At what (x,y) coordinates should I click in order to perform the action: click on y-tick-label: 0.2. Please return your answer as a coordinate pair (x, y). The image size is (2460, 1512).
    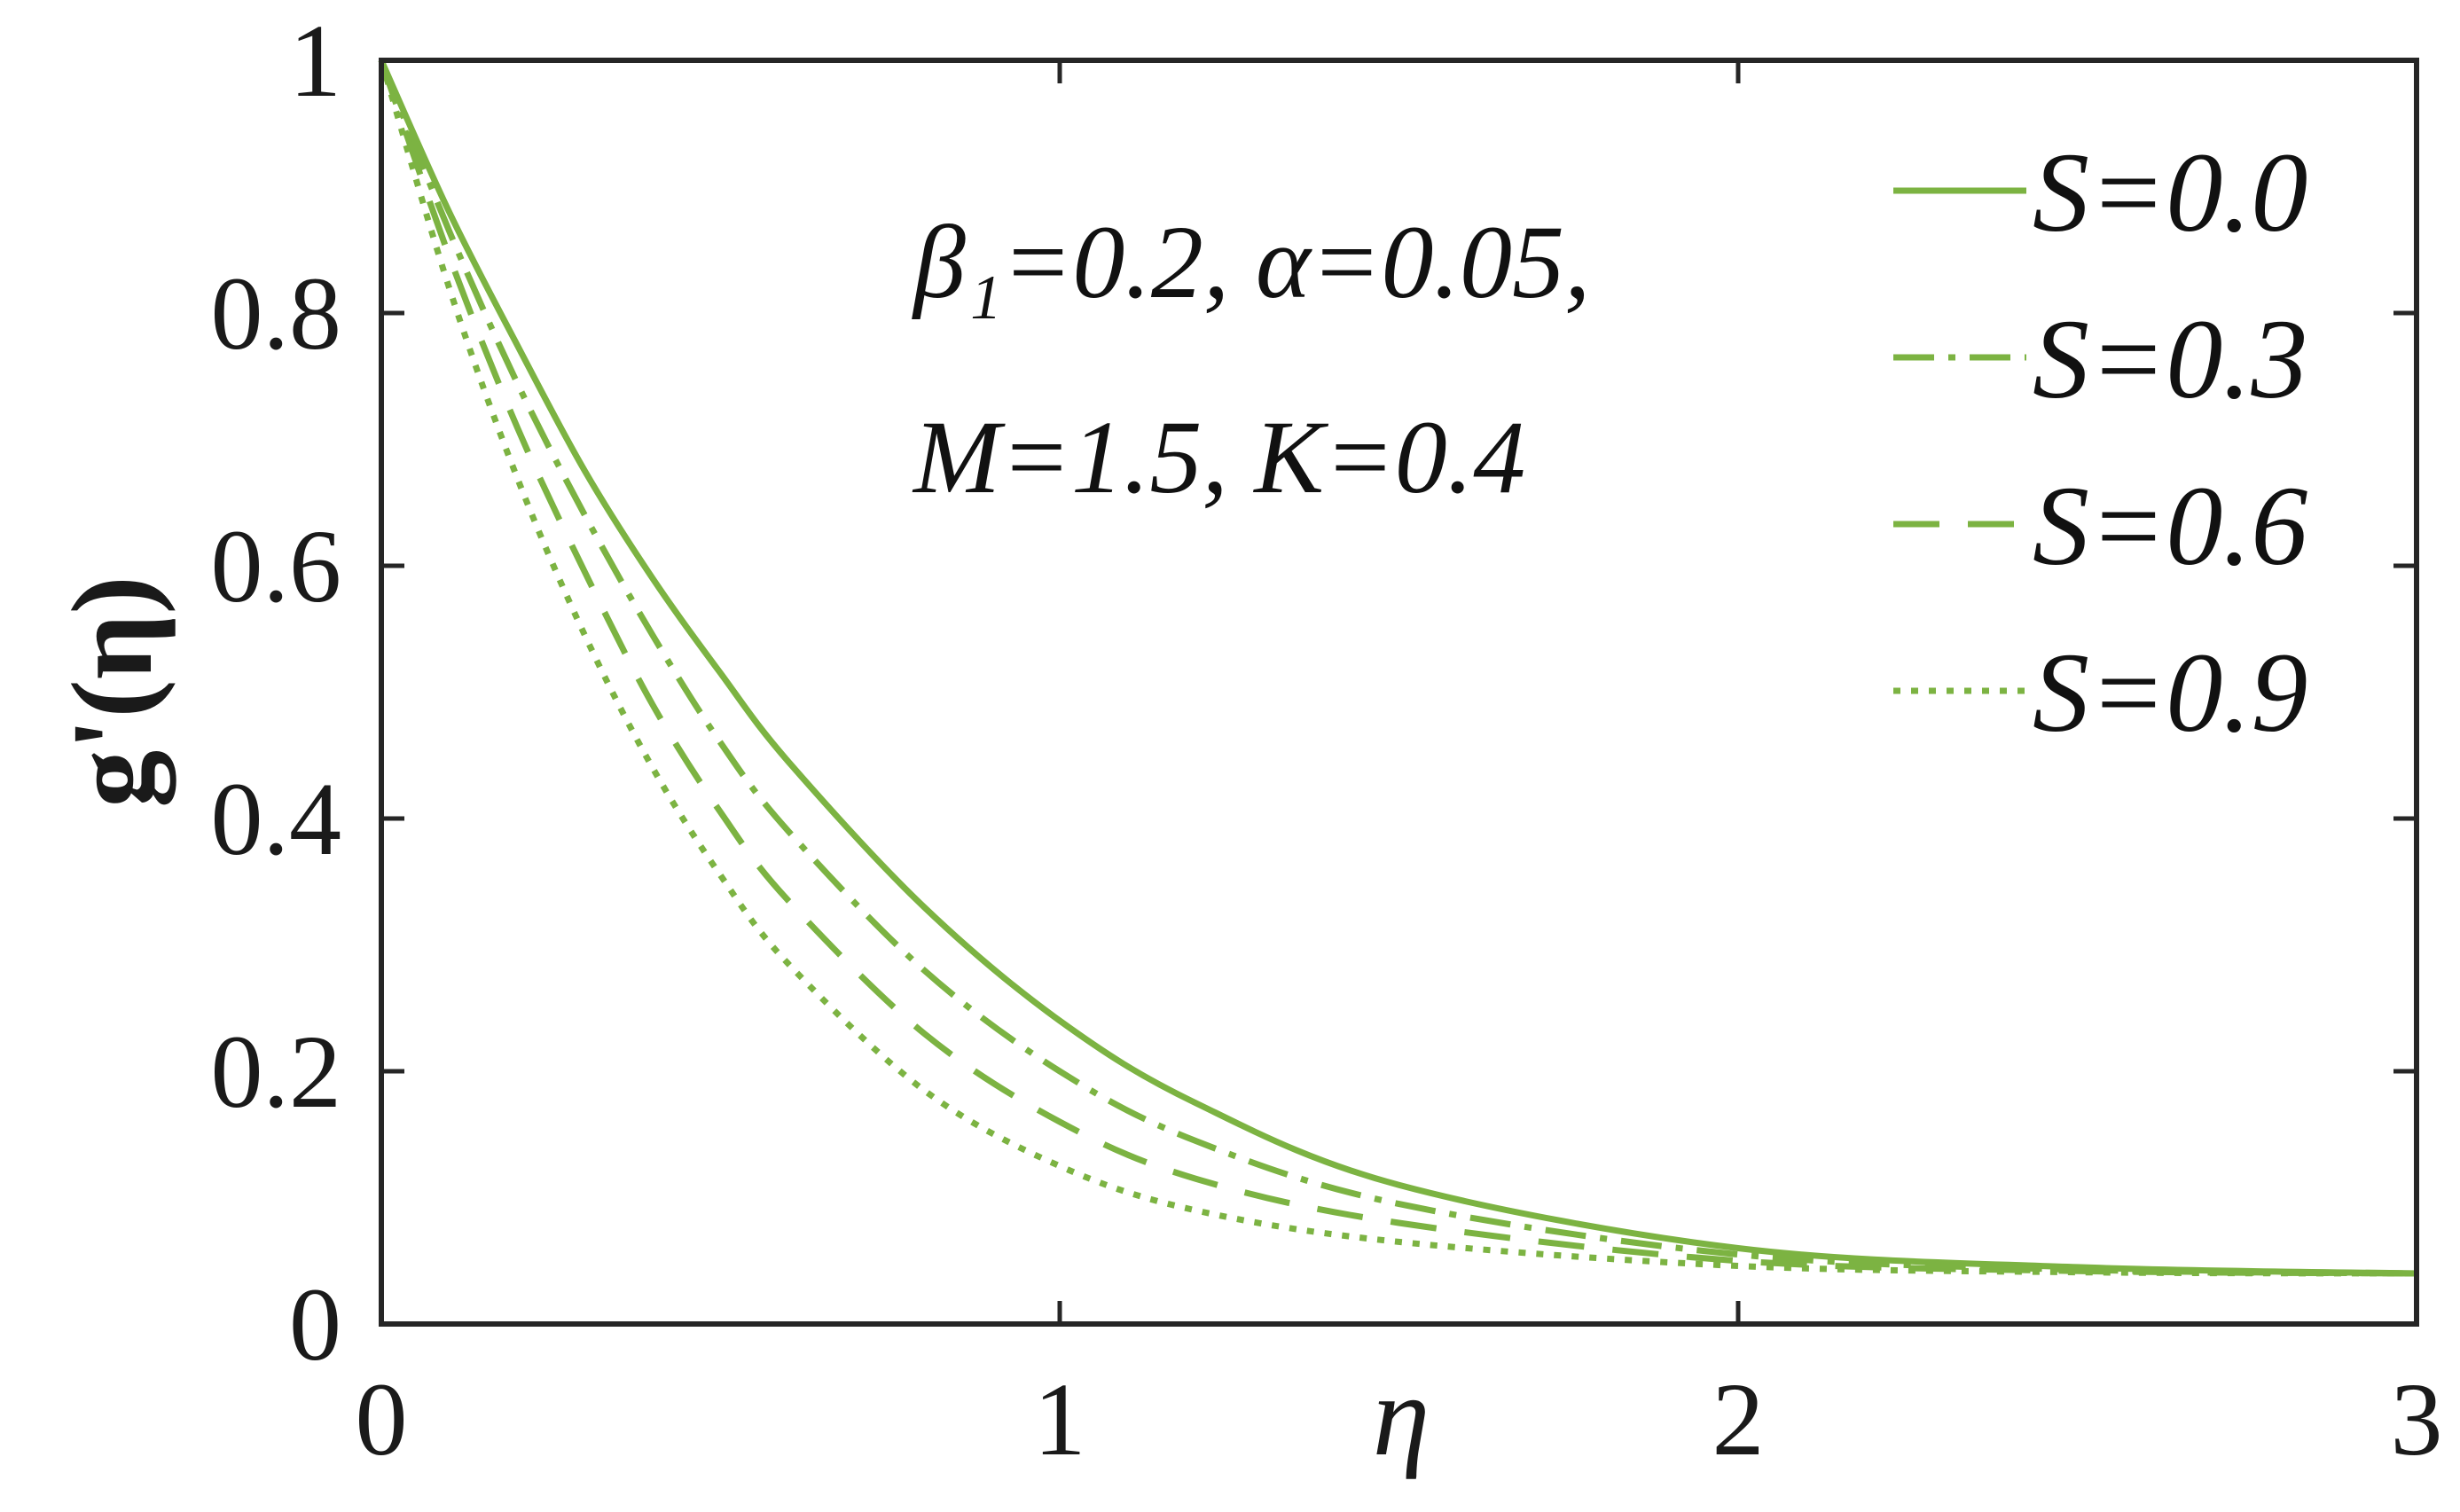
    Looking at the image, I should click on (276, 1072).